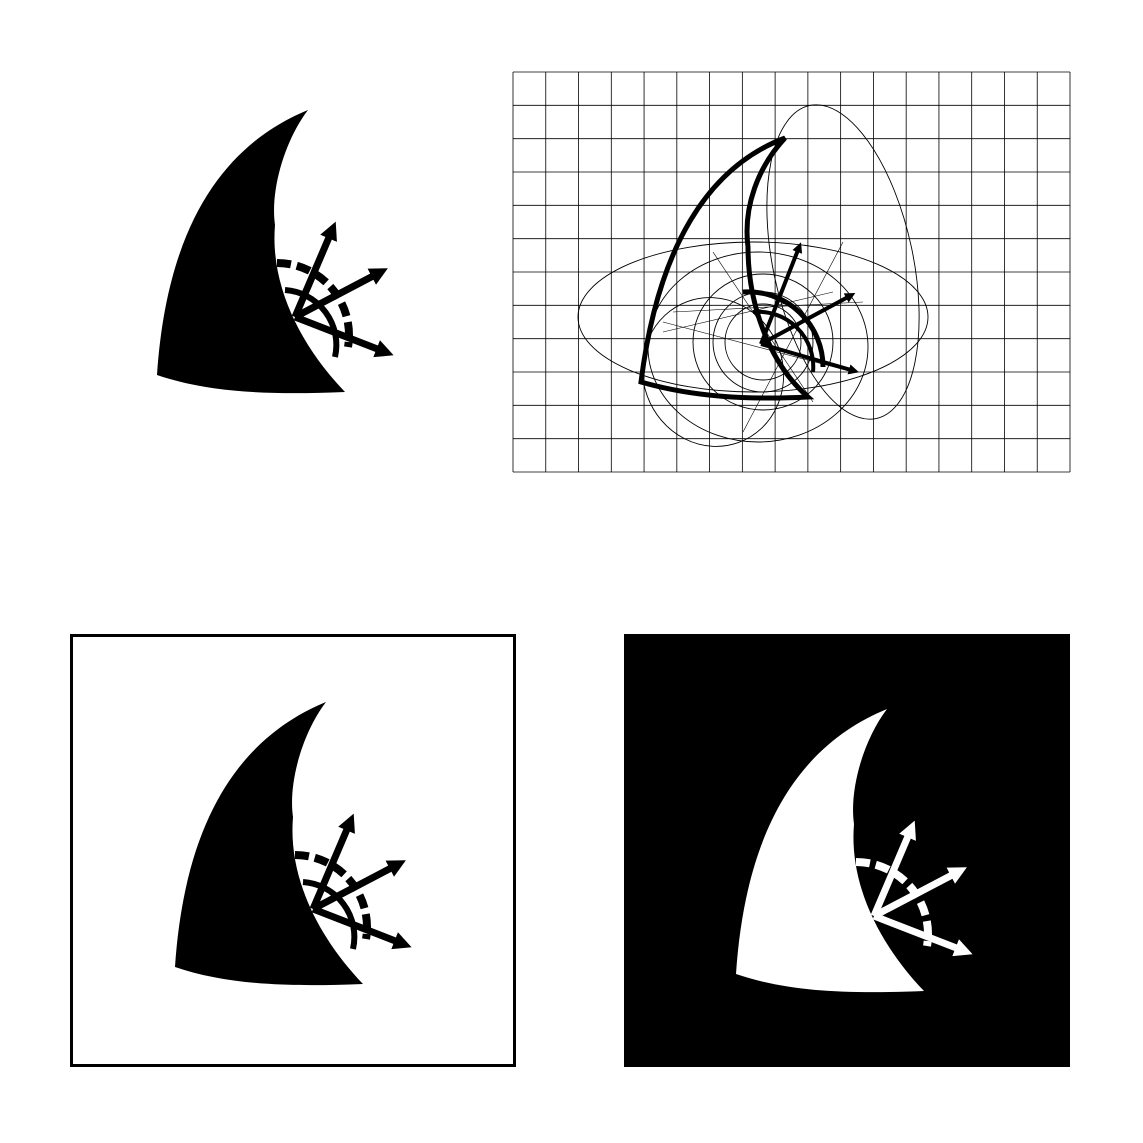  I want to click on logo-inverted, so click(847, 850).